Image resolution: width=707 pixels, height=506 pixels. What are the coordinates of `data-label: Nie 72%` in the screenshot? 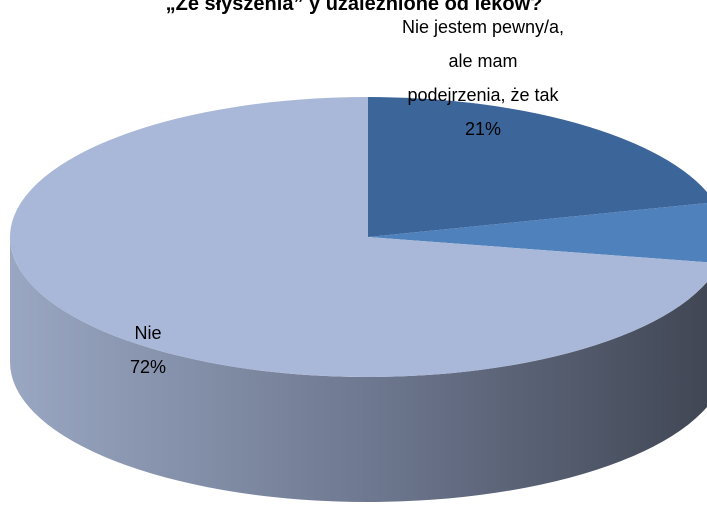 It's located at (148, 350).